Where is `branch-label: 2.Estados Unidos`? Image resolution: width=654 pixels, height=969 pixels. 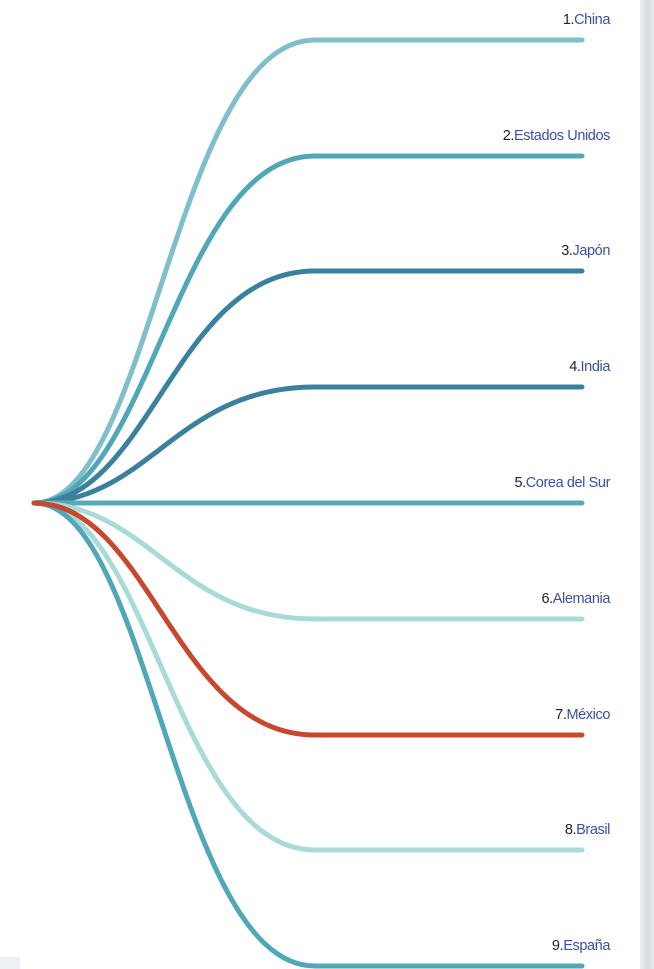 branch-label: 2.Estados Unidos is located at coordinates (556, 136).